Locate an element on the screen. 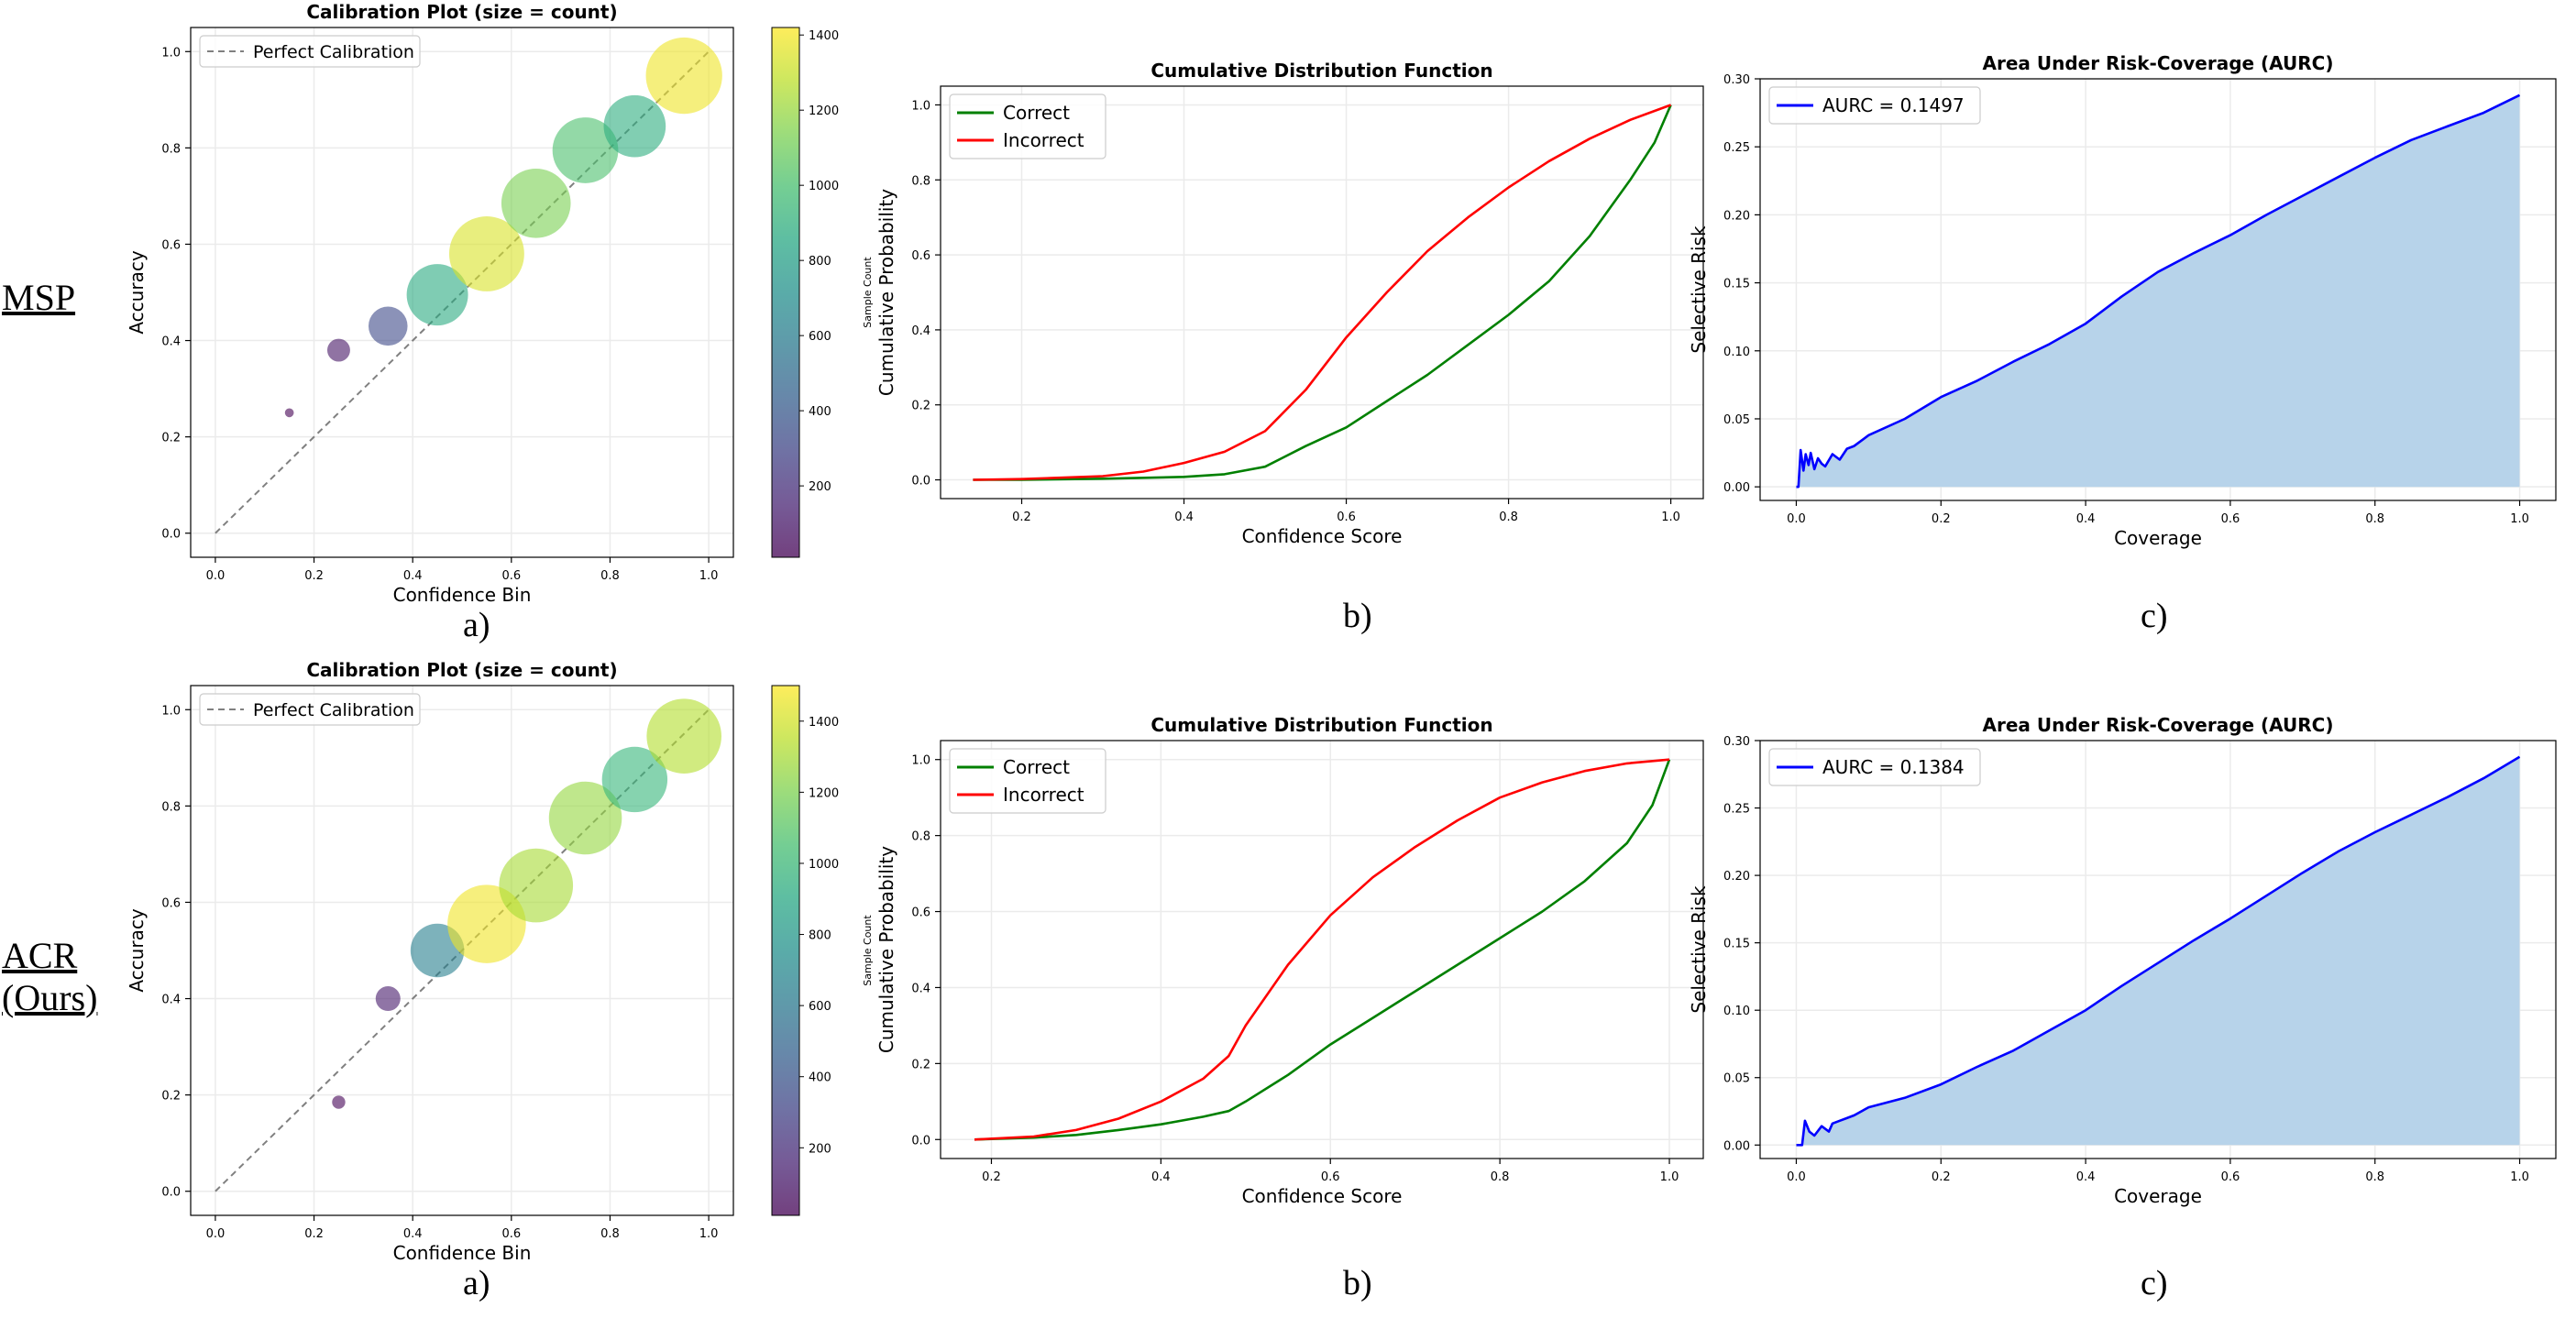  x-axis-label: Coverage is located at coordinates (2158, 1196).